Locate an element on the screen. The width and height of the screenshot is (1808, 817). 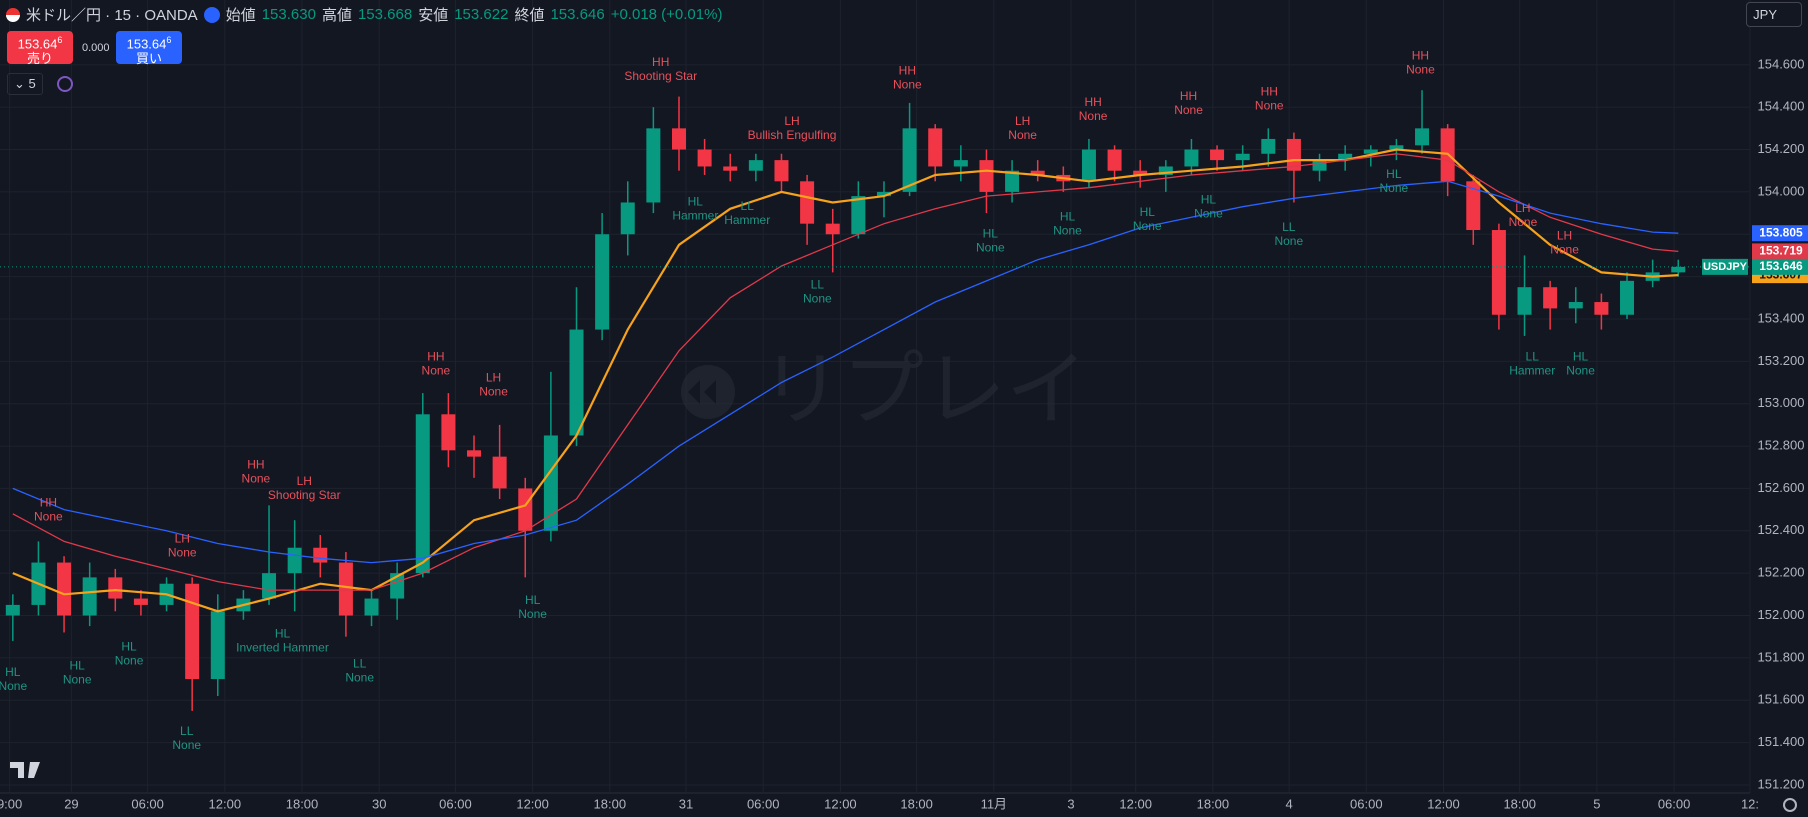
symbol: 米ドル／円 · 15 · OANDA is located at coordinates (112, 15).